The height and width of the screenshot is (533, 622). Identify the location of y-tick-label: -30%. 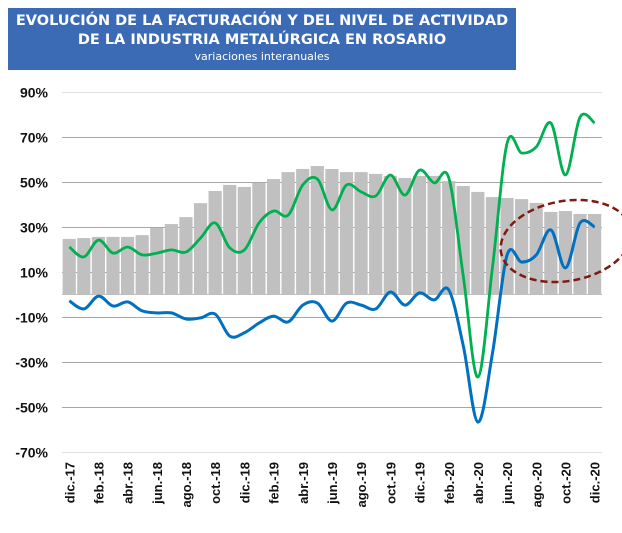
(31, 363).